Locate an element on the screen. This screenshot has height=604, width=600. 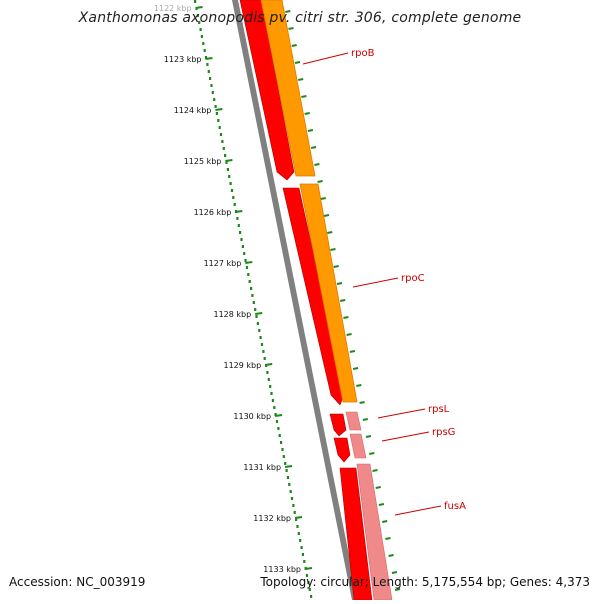
ruler-label: 1132 kbp is located at coordinates (272, 518).